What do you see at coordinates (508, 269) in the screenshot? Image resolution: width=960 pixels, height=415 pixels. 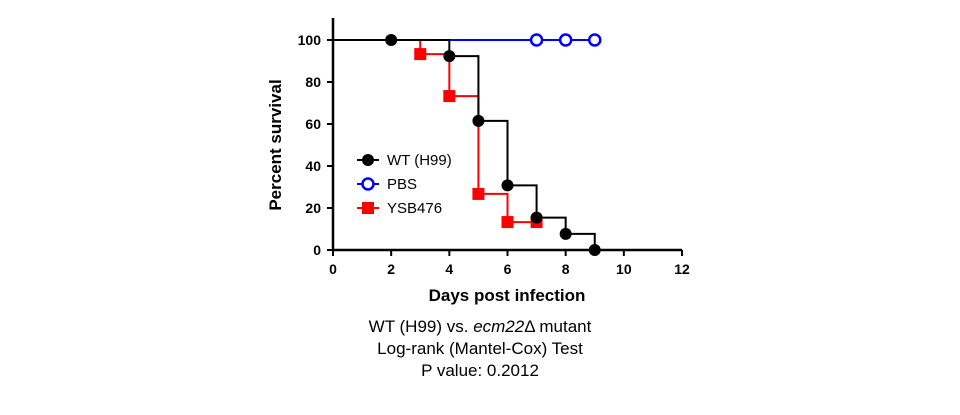 I see `x-tick-label: 6` at bounding box center [508, 269].